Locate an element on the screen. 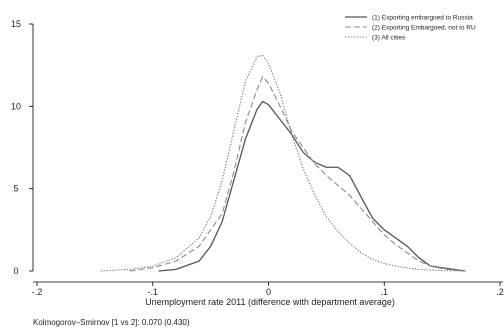  x-axis-ticks: -.2 -.1 0 .1 .2 is located at coordinates (268, 289).